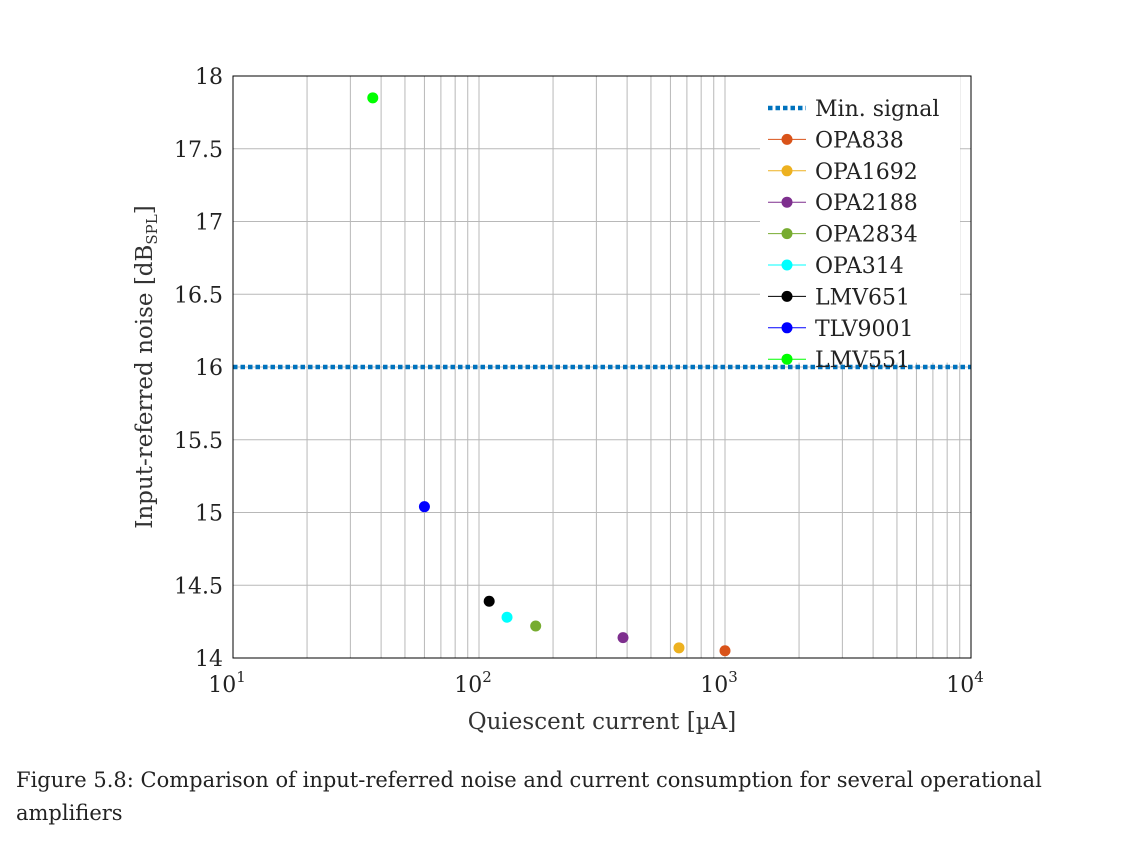  Describe the element at coordinates (679, 648) in the screenshot. I see `data-point-opa1692` at that location.